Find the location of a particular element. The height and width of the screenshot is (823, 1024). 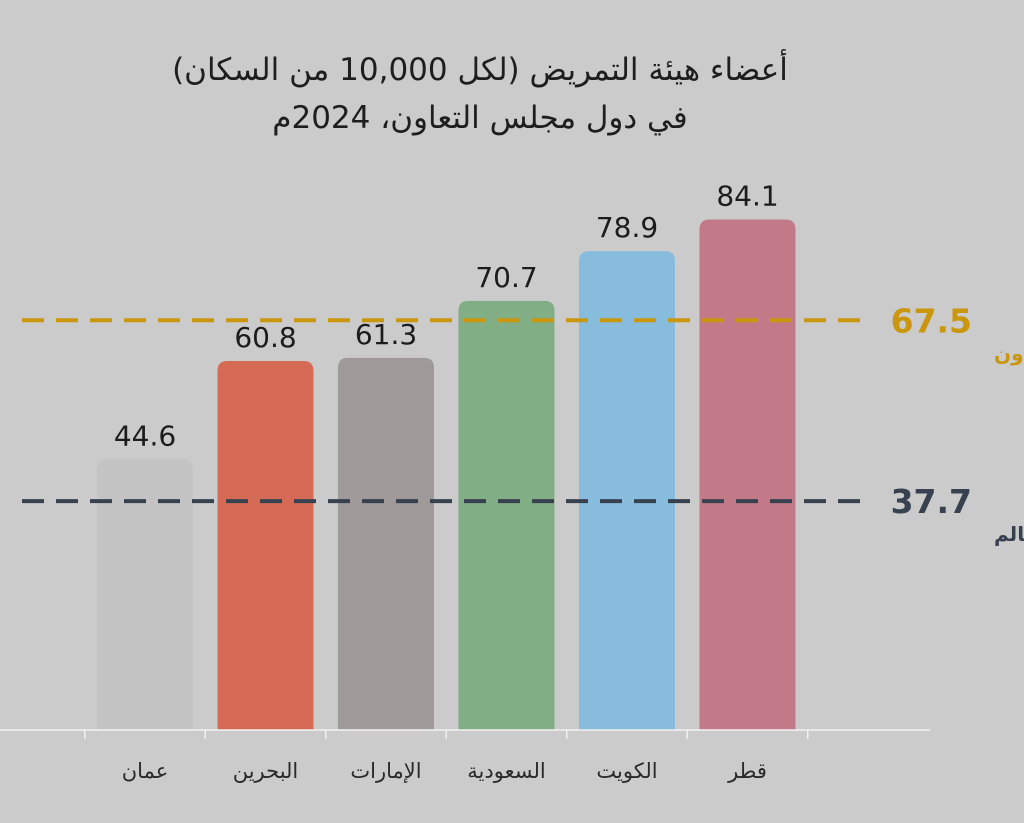

reference-line-value-label: 37.7 is located at coordinates (931, 501).